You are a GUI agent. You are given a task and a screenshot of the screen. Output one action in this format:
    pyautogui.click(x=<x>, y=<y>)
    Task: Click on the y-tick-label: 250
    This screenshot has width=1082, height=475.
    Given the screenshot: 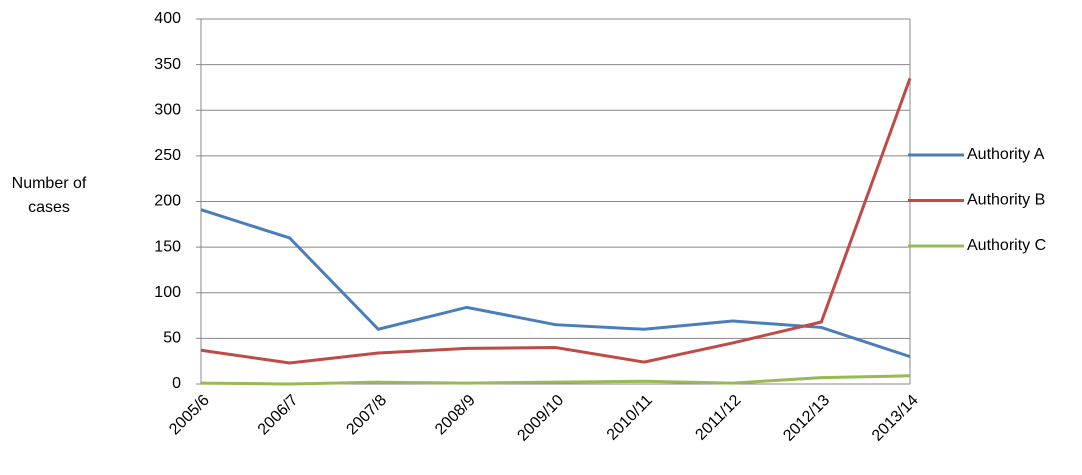 What is the action you would take?
    pyautogui.click(x=167, y=155)
    